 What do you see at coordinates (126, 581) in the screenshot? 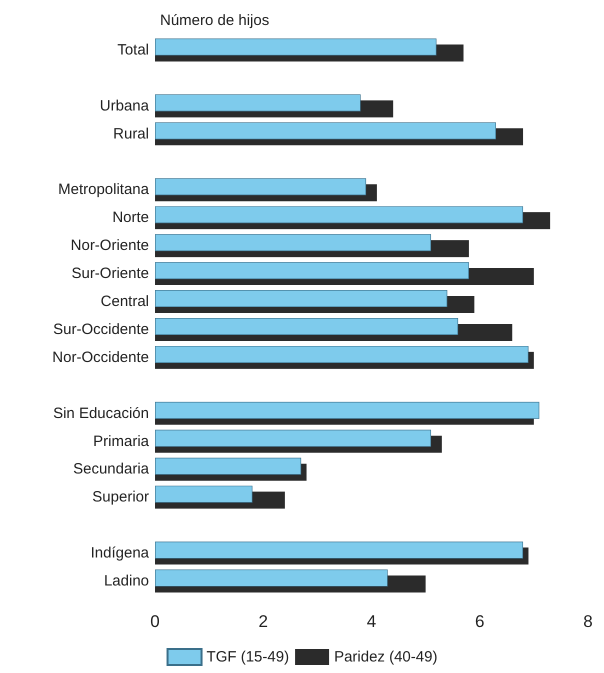
I see `y-tick-label: Ladino` at bounding box center [126, 581].